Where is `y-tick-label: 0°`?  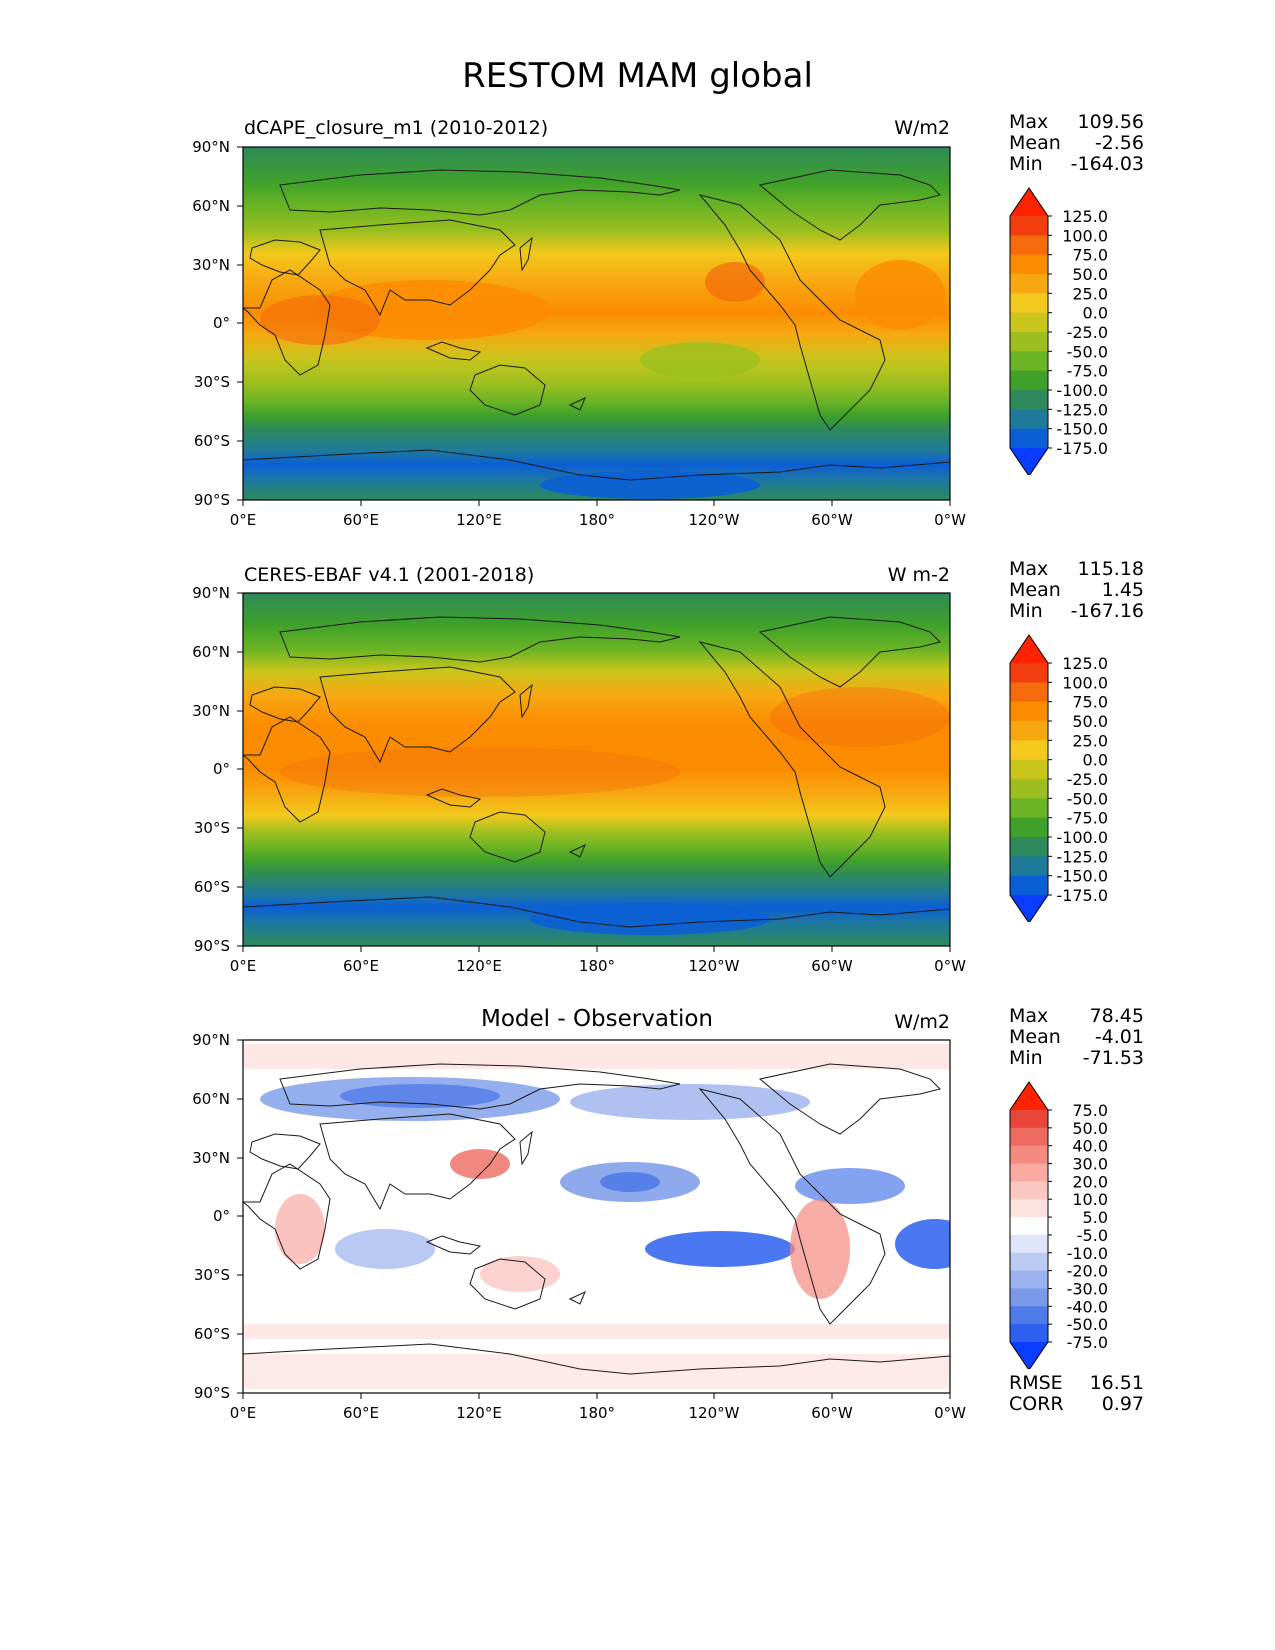 y-tick-label: 0° is located at coordinates (221, 1216).